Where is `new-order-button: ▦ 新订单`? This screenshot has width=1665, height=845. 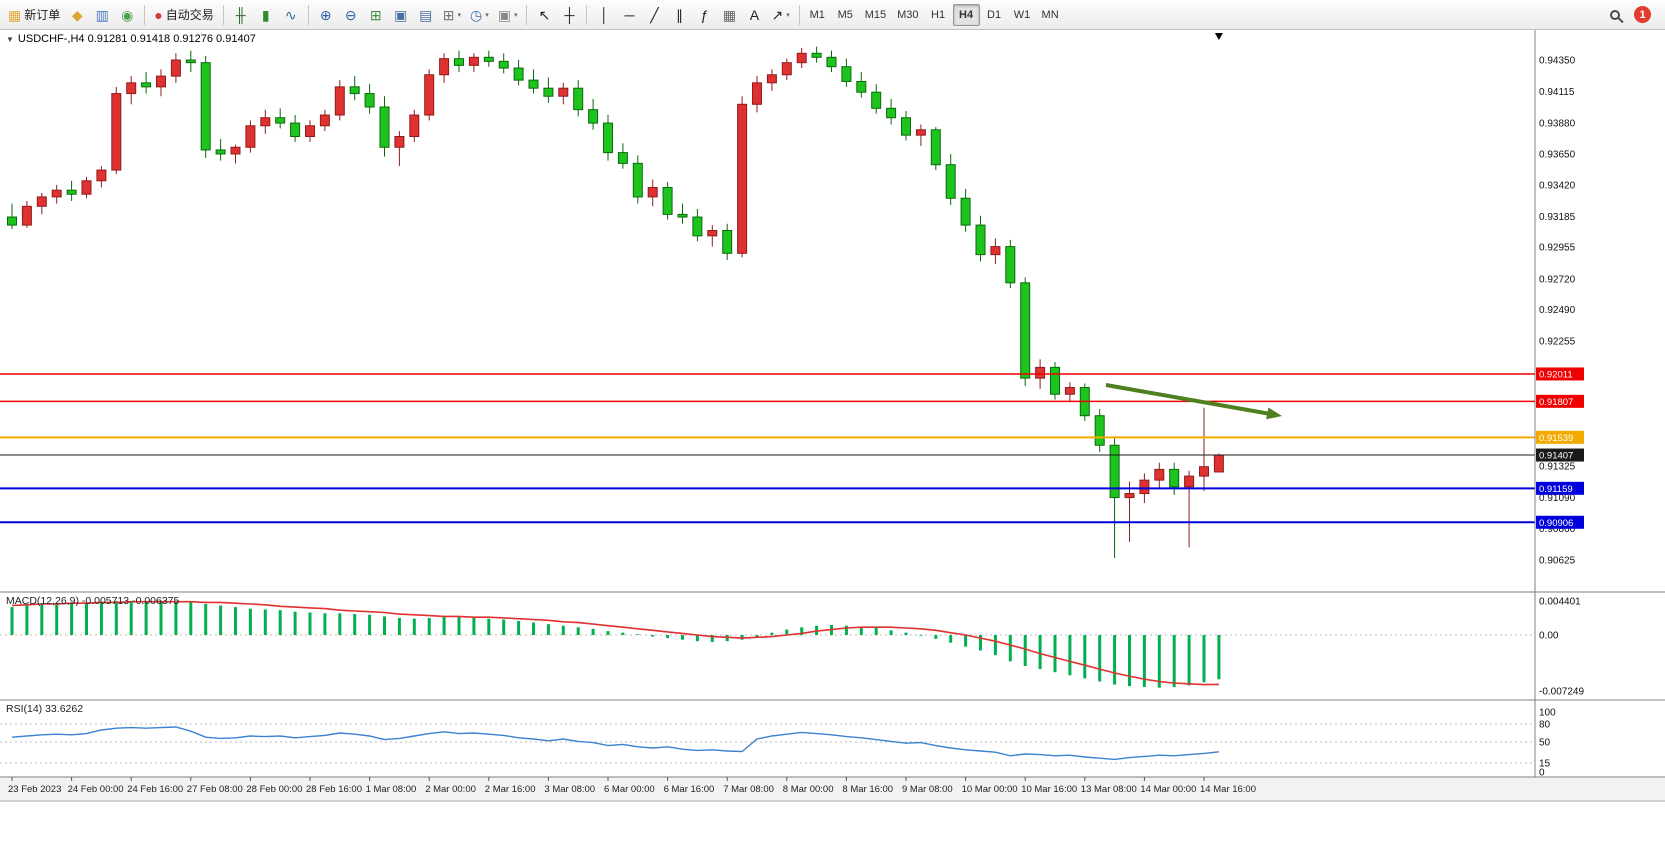
new-order-button: ▦ 新订单 is located at coordinates (34, 15).